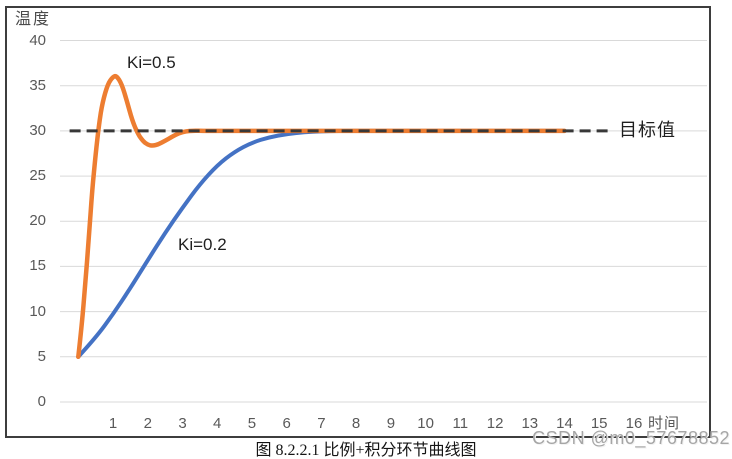 The height and width of the screenshot is (459, 732). I want to click on y-tick-label: 10, so click(37, 311).